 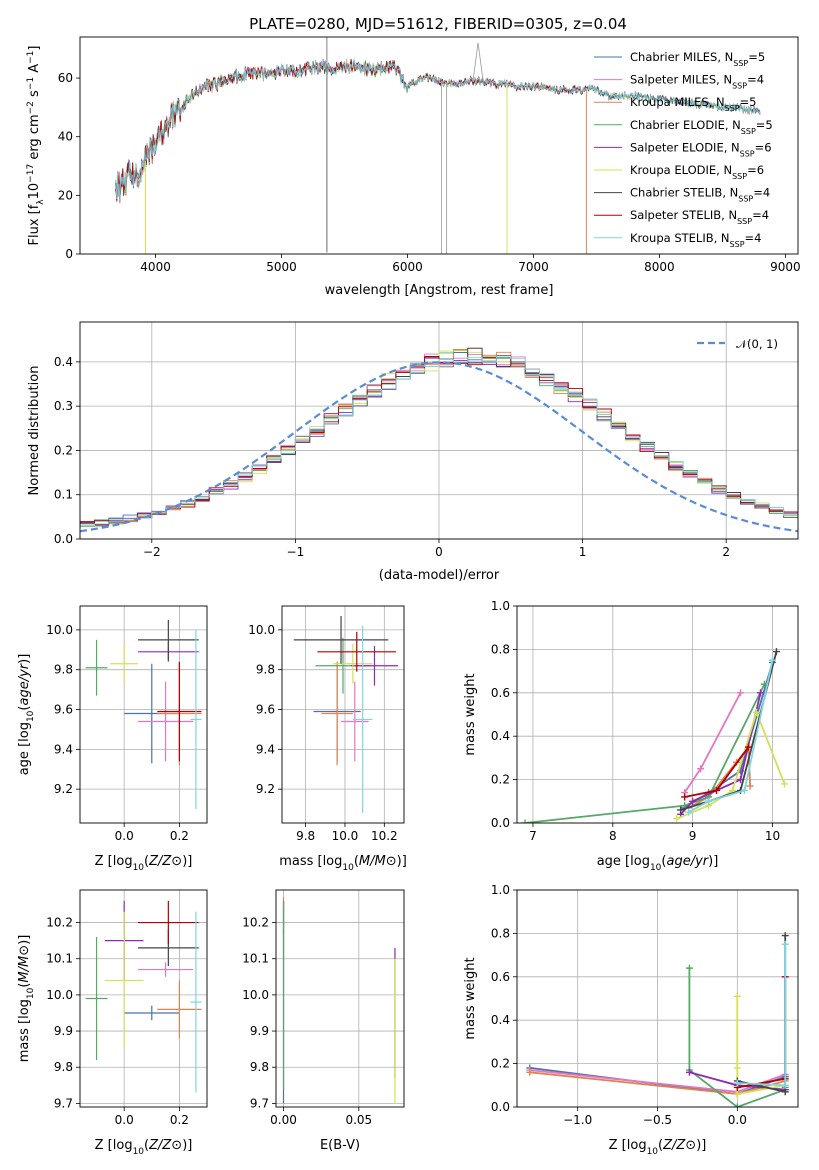 I want to click on legend-label: Chabrier STELIB, NSSP=4, so click(x=700, y=195).